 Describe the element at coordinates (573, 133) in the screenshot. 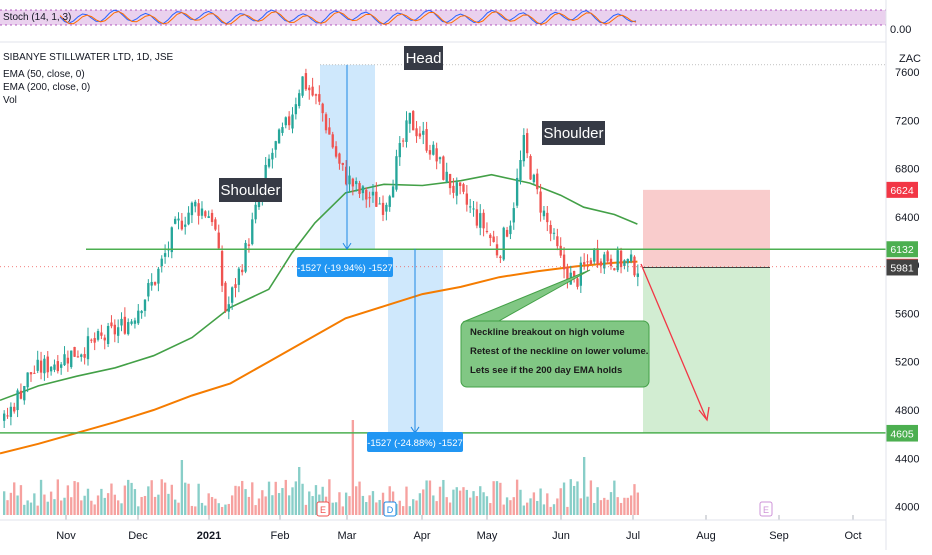

I see `label-right-shoulder: Shoulder` at that location.